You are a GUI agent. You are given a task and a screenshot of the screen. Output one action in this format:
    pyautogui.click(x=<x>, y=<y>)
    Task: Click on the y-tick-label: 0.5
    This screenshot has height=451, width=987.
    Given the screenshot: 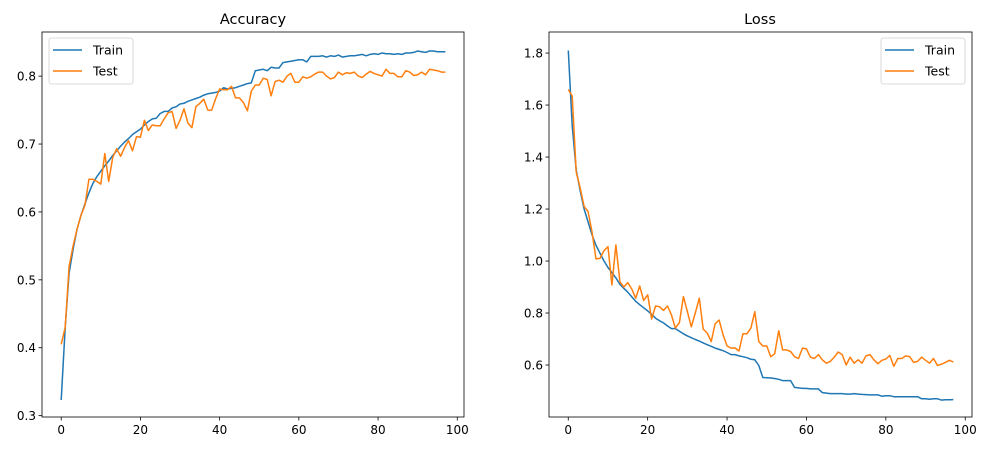 What is the action you would take?
    pyautogui.click(x=26, y=280)
    